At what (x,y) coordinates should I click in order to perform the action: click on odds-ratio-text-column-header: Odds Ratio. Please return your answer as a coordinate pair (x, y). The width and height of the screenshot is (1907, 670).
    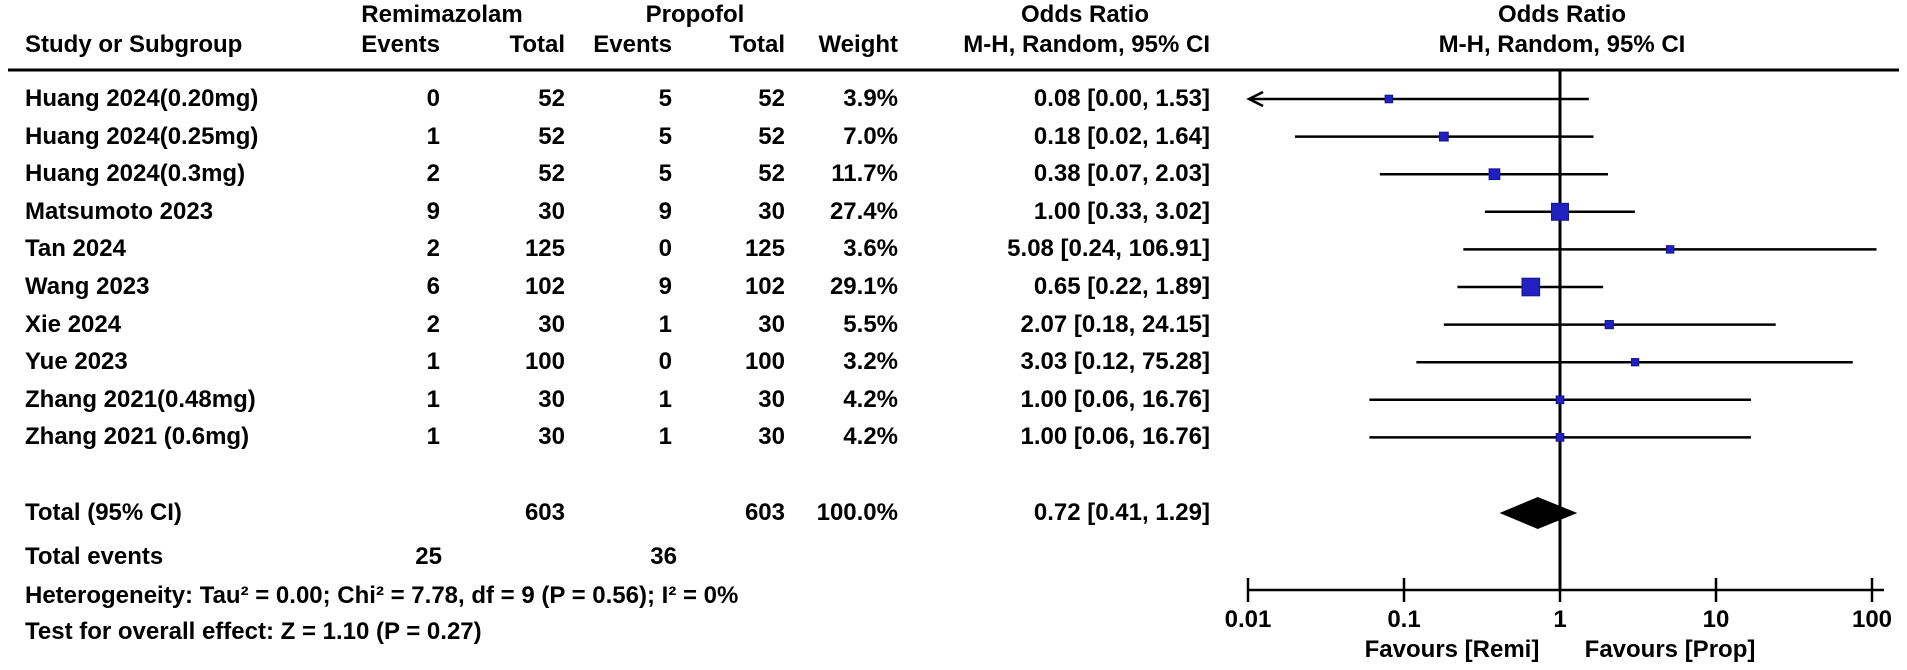
    Looking at the image, I should click on (1084, 14).